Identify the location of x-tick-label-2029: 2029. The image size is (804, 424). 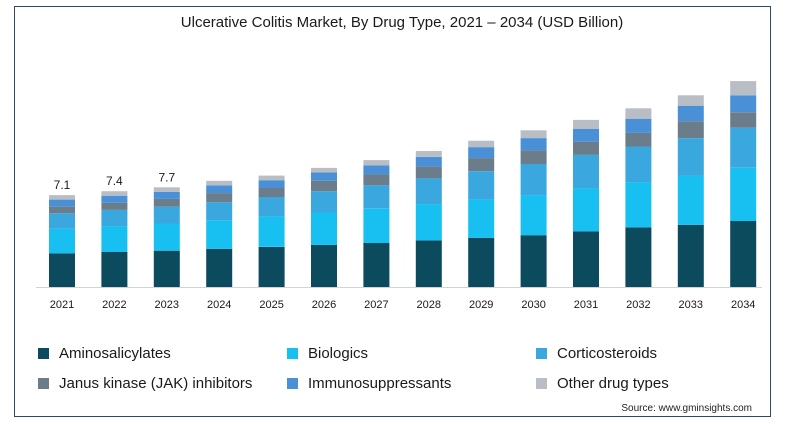
(481, 305).